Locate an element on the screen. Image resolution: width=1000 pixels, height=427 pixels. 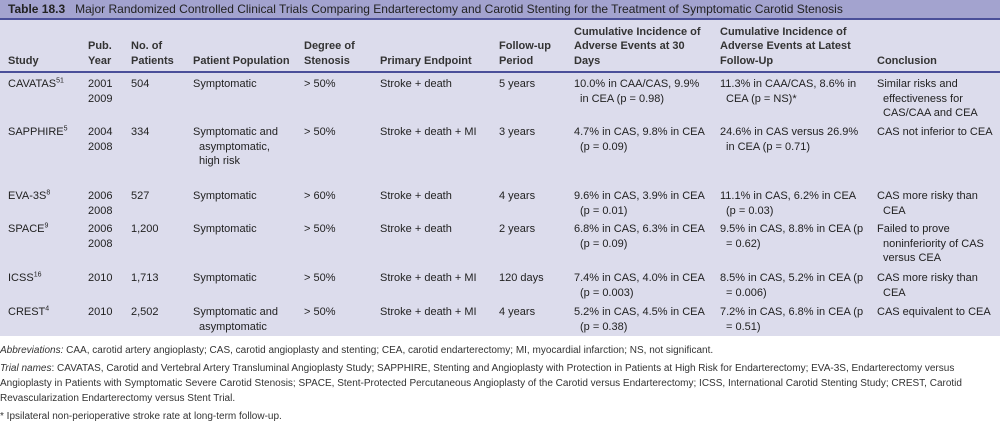
cell-population: Symptomatic and asymptomatic is located at coordinates (240, 318).